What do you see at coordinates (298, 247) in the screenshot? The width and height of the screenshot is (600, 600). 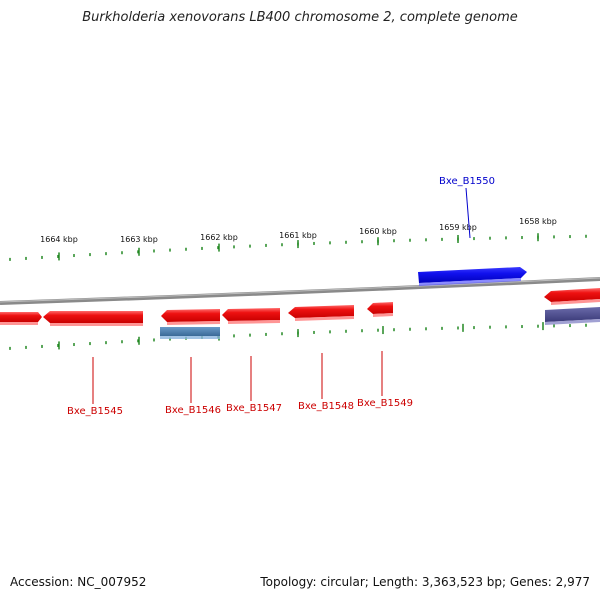 I see `outer-tick-row` at bounding box center [298, 247].